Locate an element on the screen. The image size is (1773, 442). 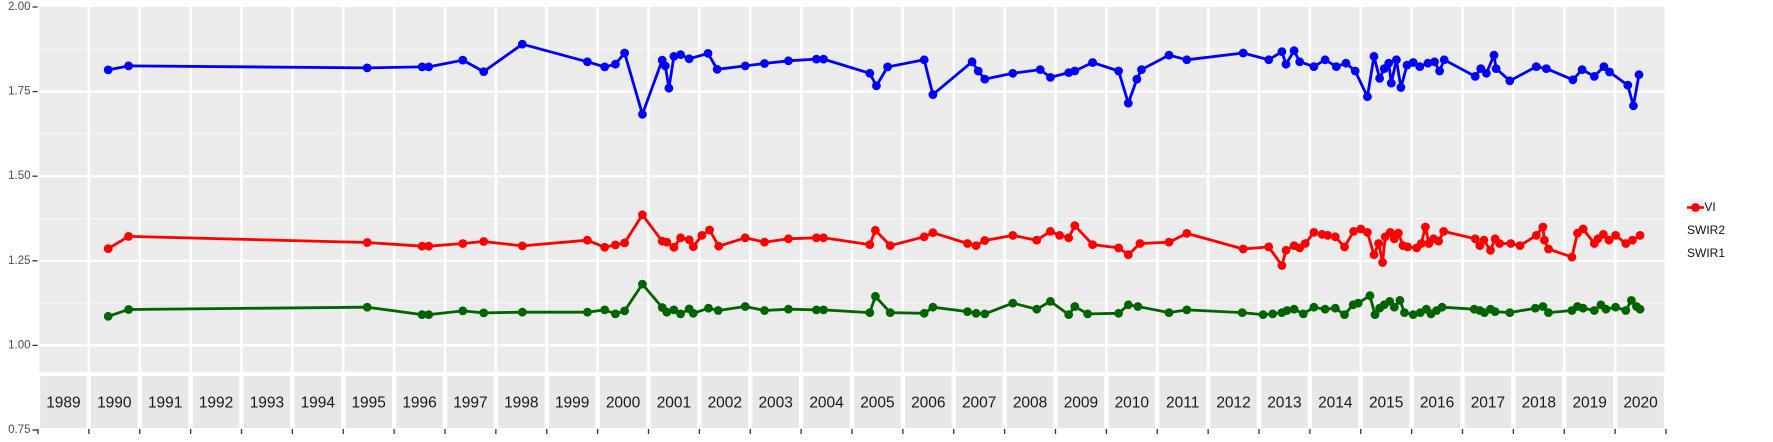
x-axis-label: 1997 is located at coordinates (470, 403).